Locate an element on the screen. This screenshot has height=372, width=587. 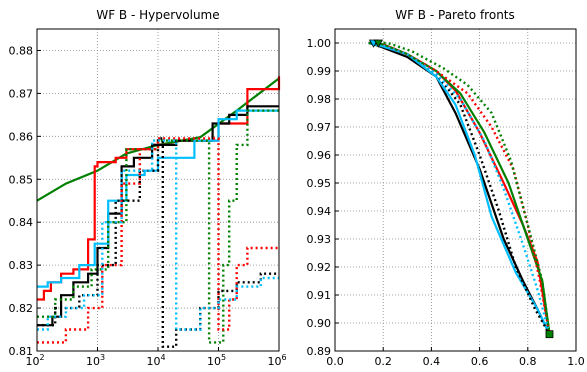
x-tick-label: 10⁵ is located at coordinates (216, 360).